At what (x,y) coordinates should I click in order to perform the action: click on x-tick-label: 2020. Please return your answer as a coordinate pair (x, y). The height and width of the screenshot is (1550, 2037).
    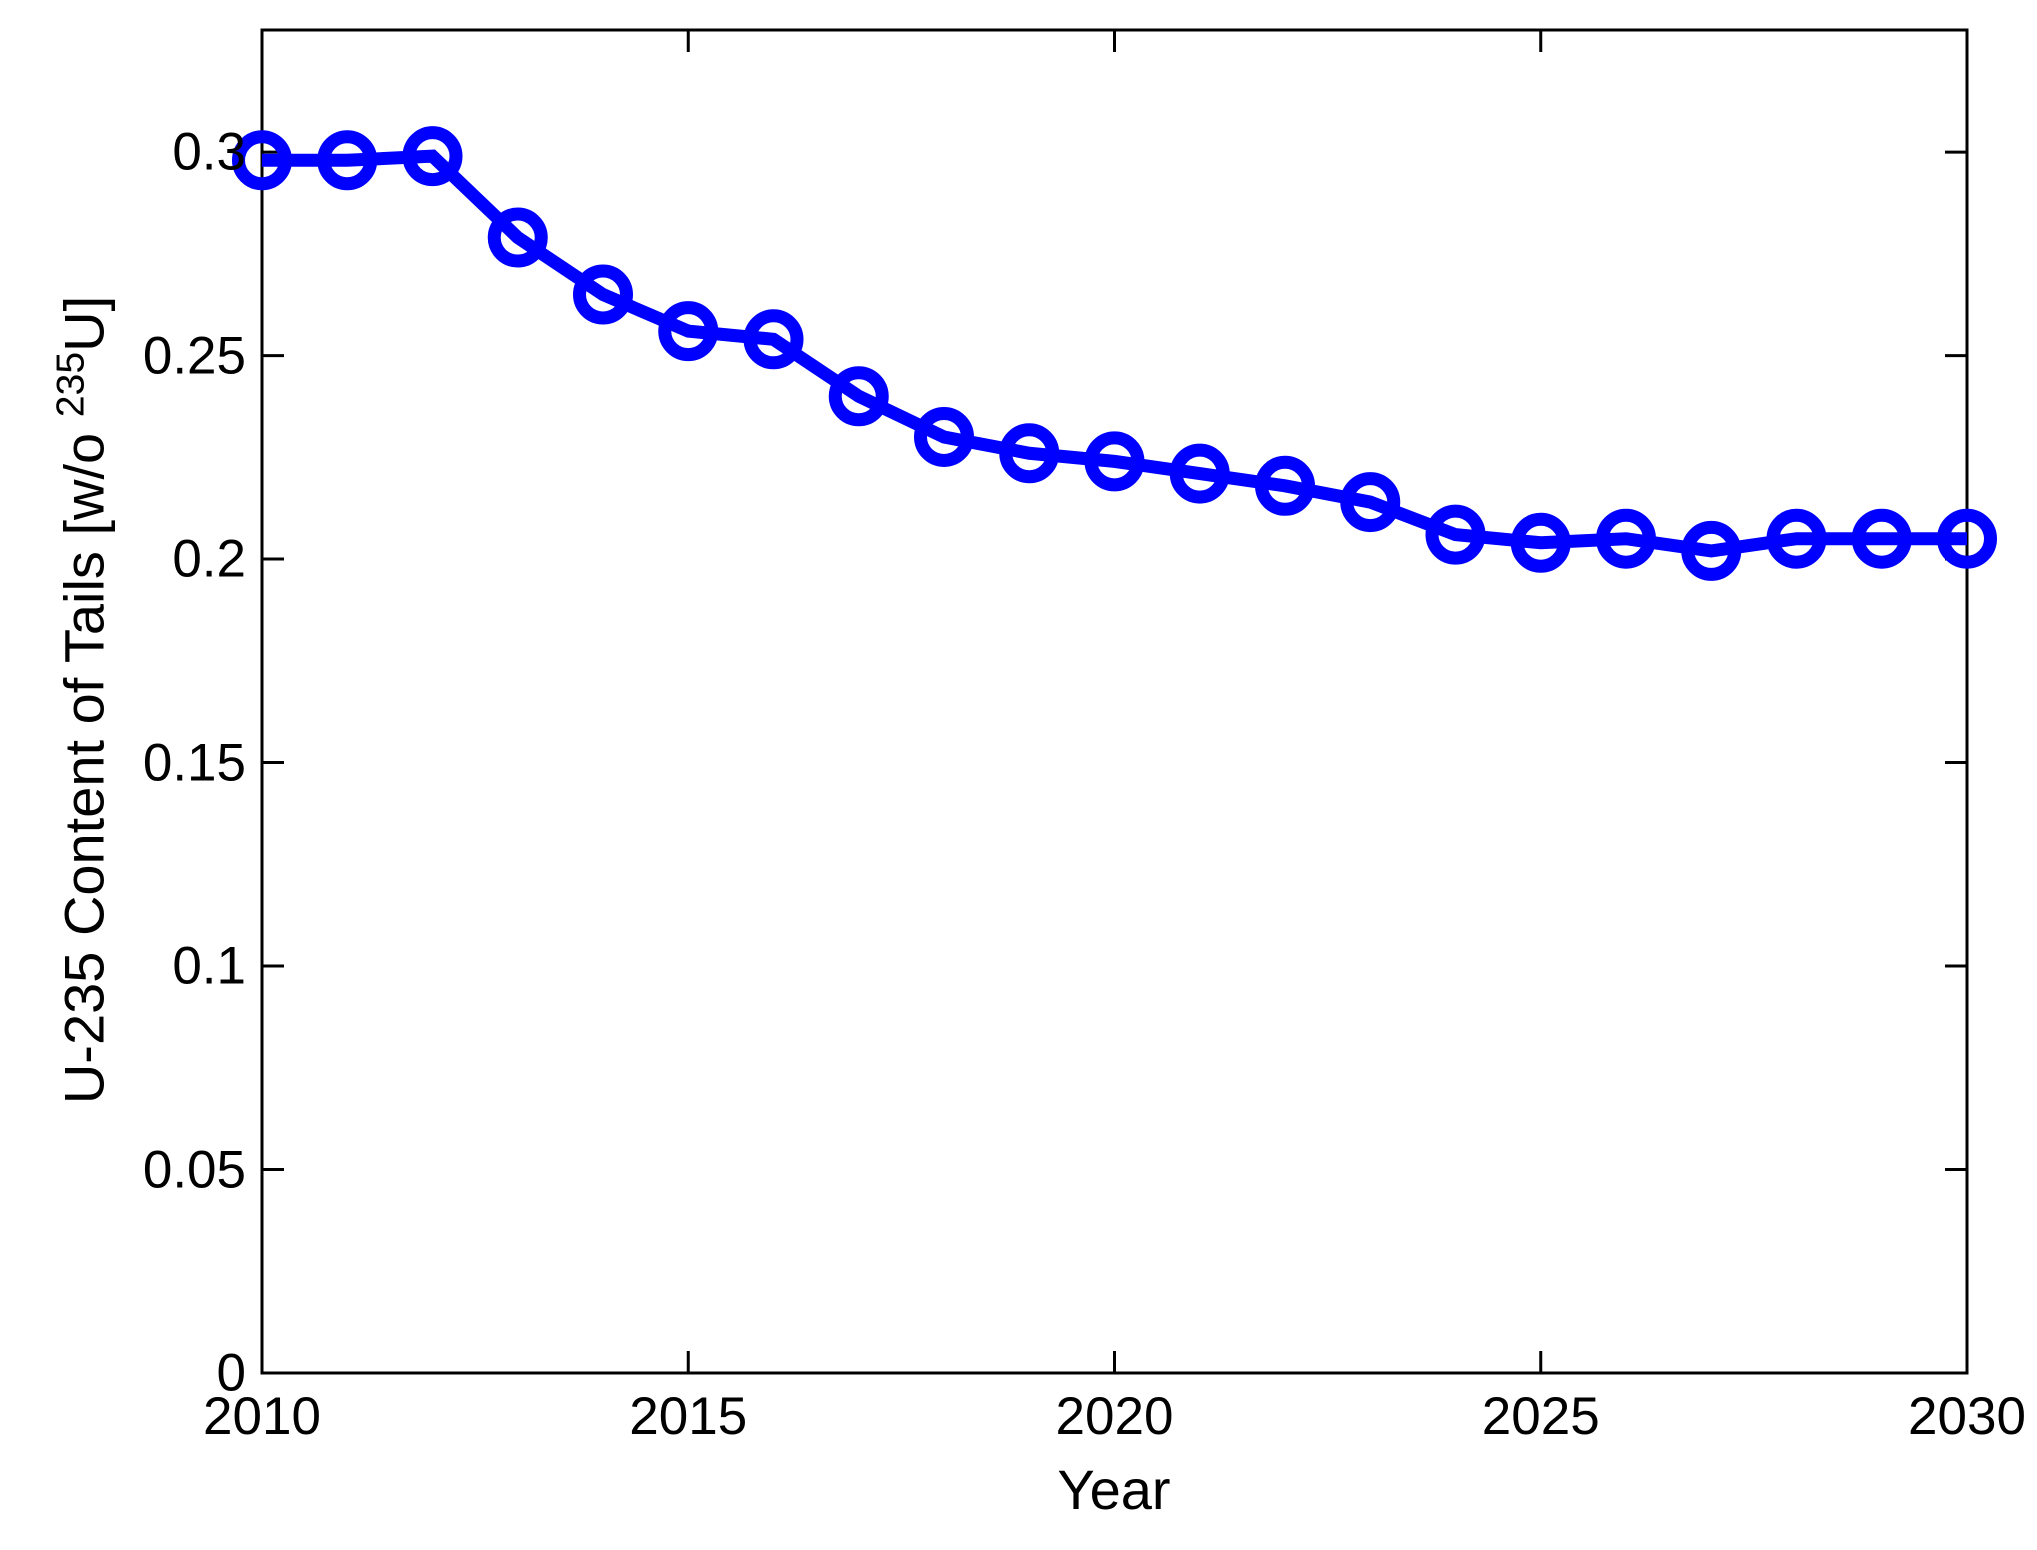
    Looking at the image, I should click on (1114, 1416).